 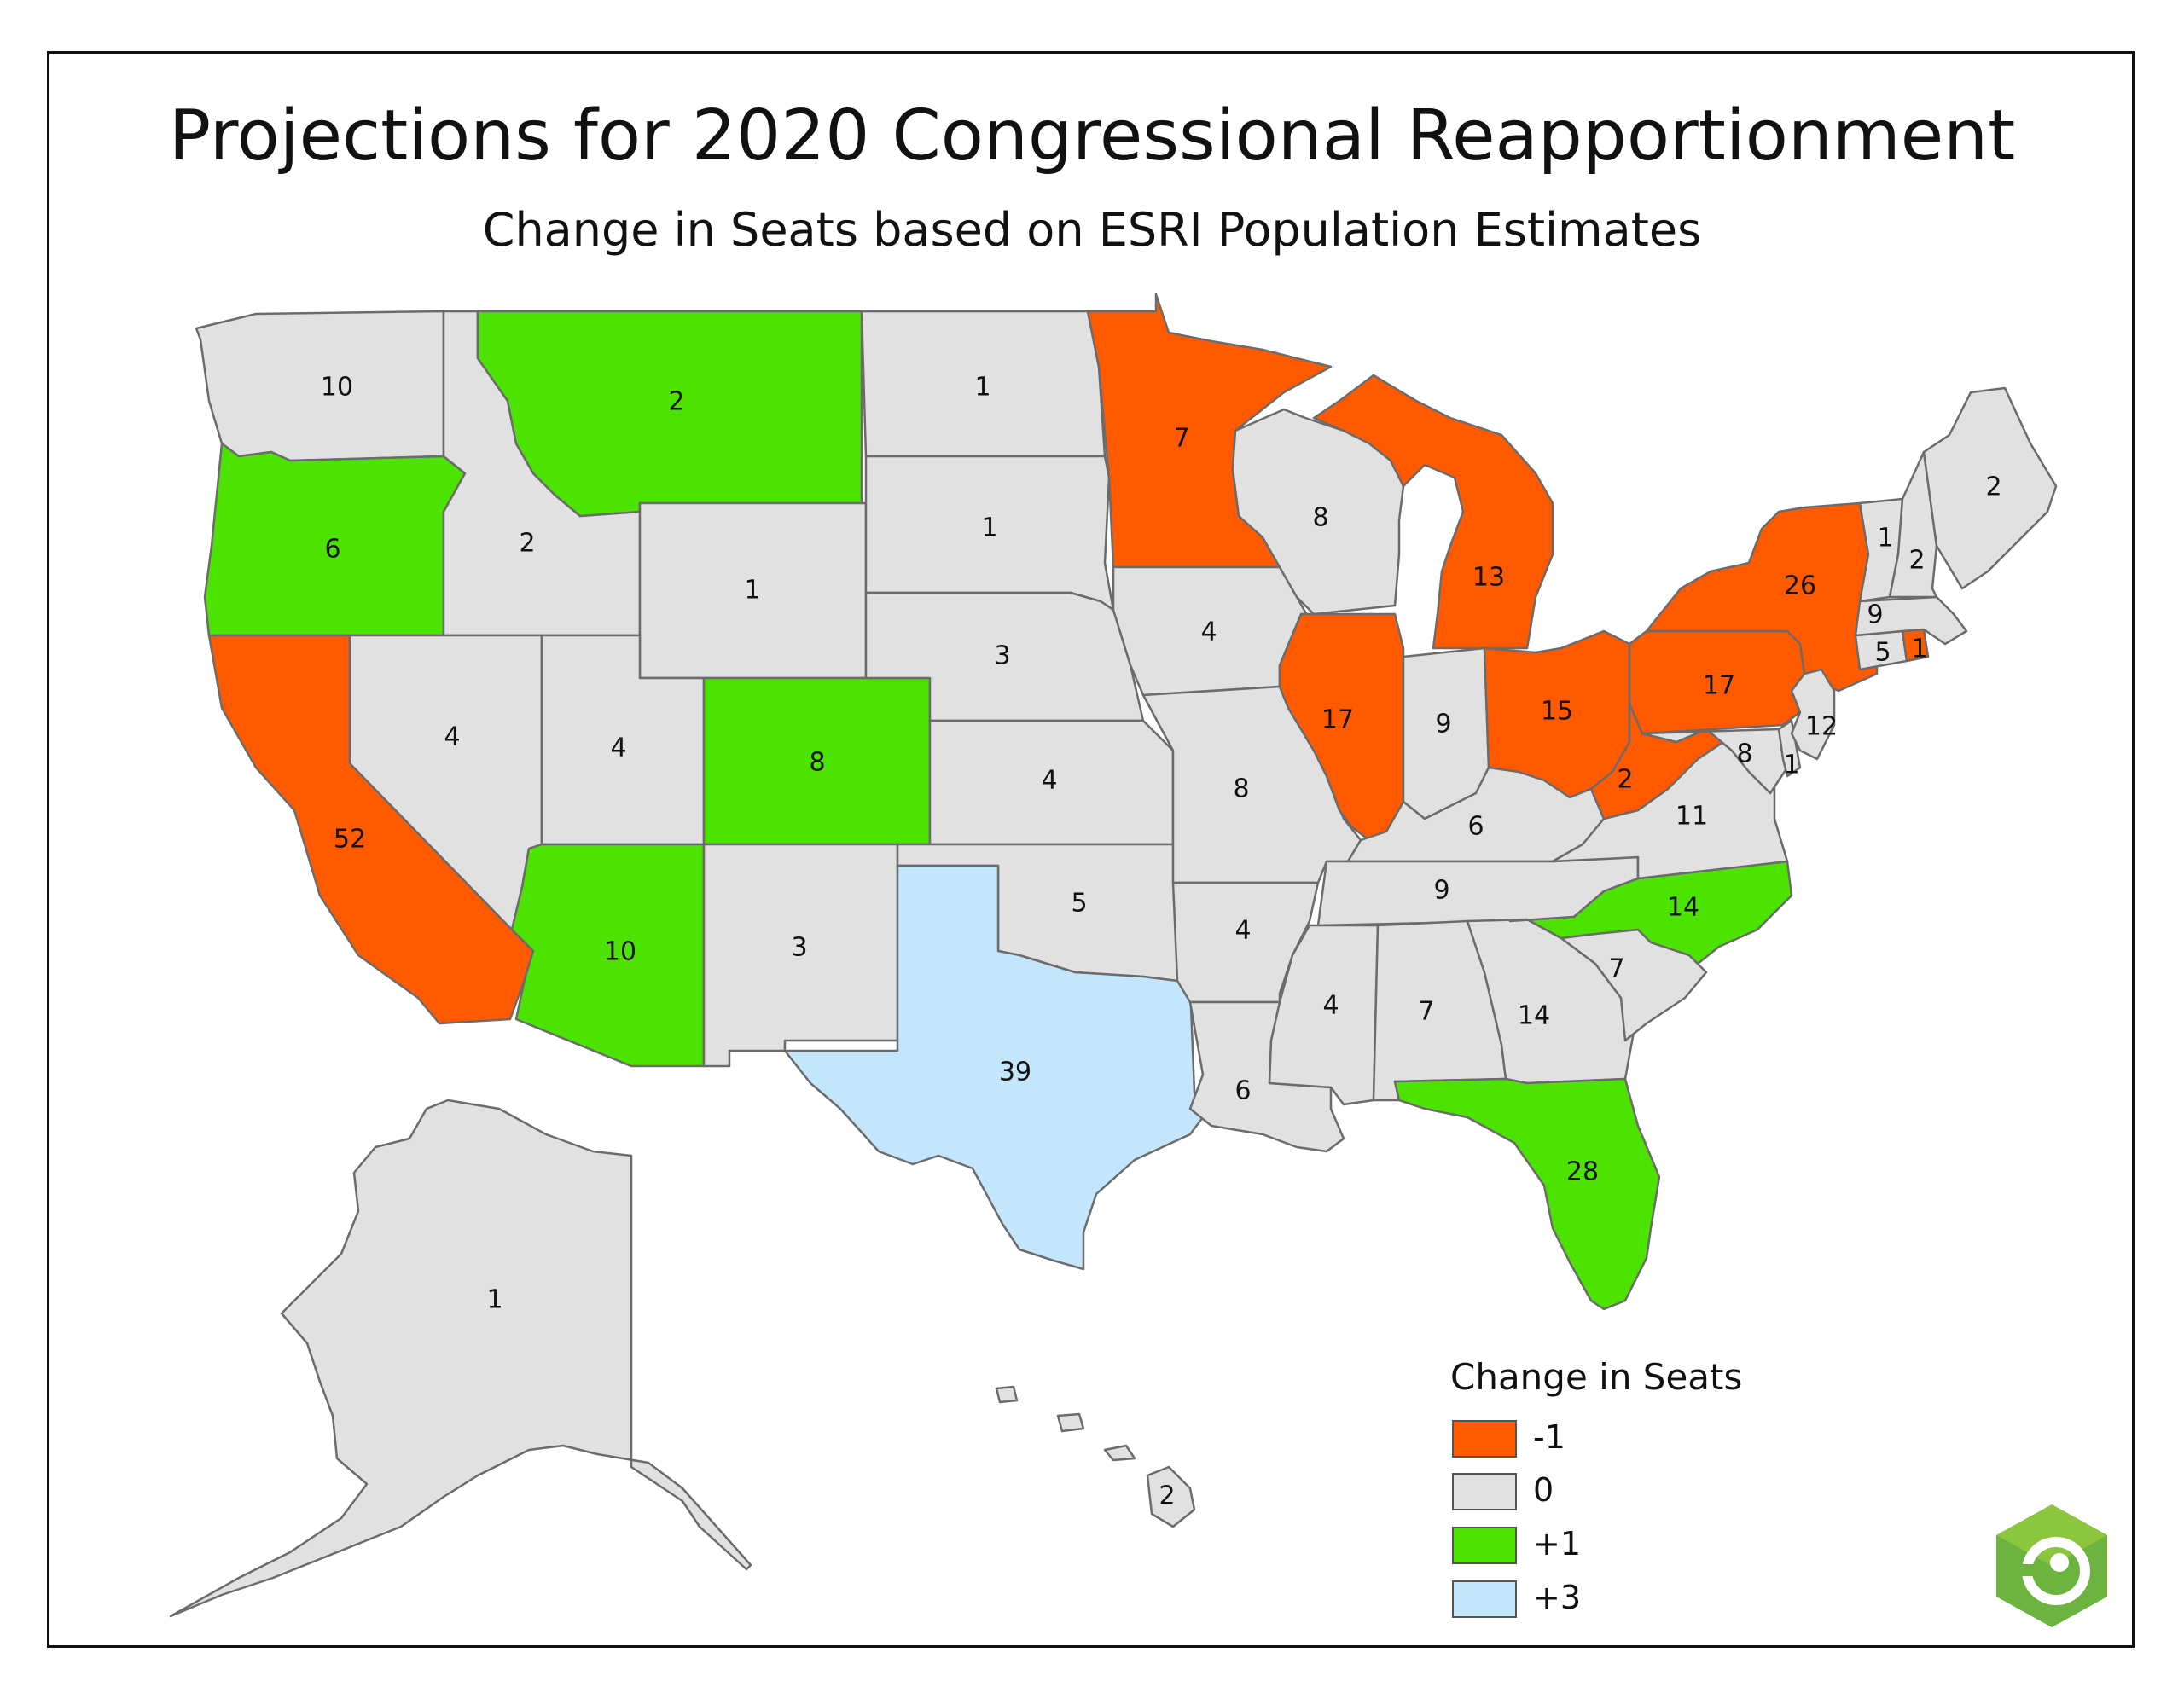 What do you see at coordinates (1070, 1423) in the screenshot?
I see `hawaii-island-oahu` at bounding box center [1070, 1423].